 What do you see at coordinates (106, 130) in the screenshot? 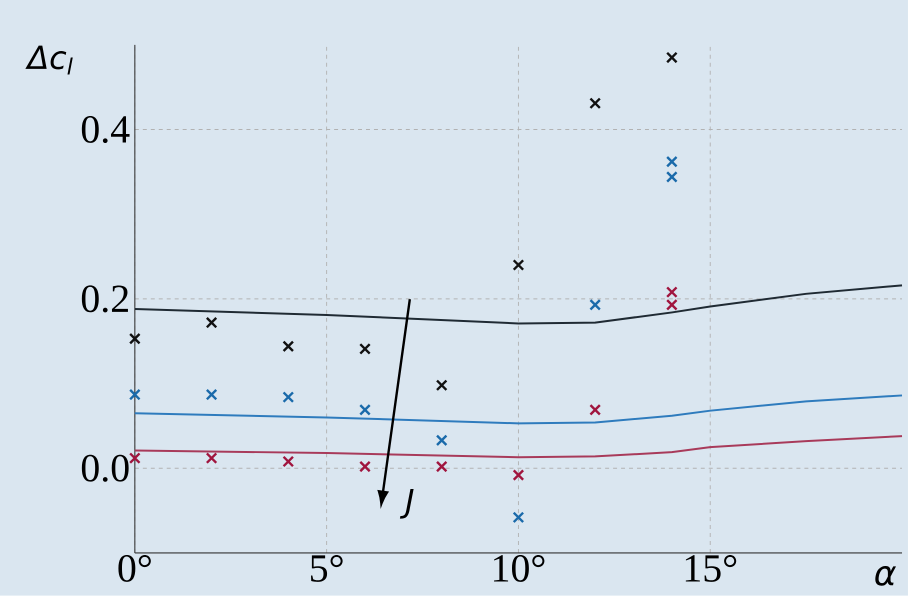
I see `y-tick-label: 0.4` at bounding box center [106, 130].